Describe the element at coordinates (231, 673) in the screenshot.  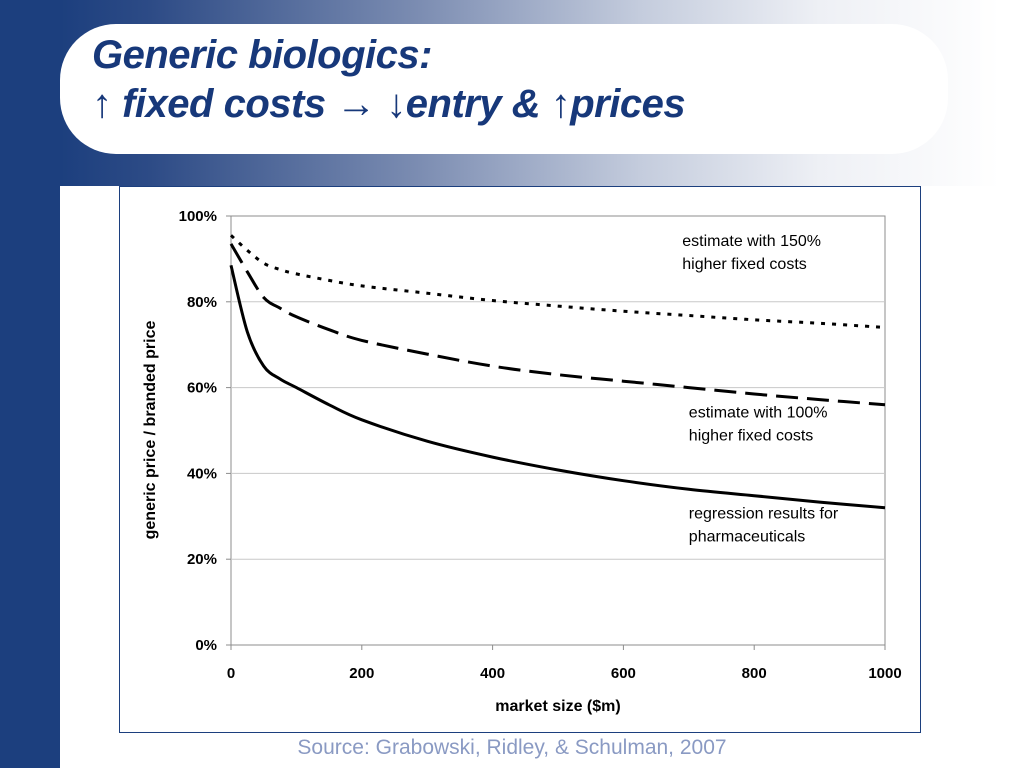
I see `x-tick-label: 0` at that location.